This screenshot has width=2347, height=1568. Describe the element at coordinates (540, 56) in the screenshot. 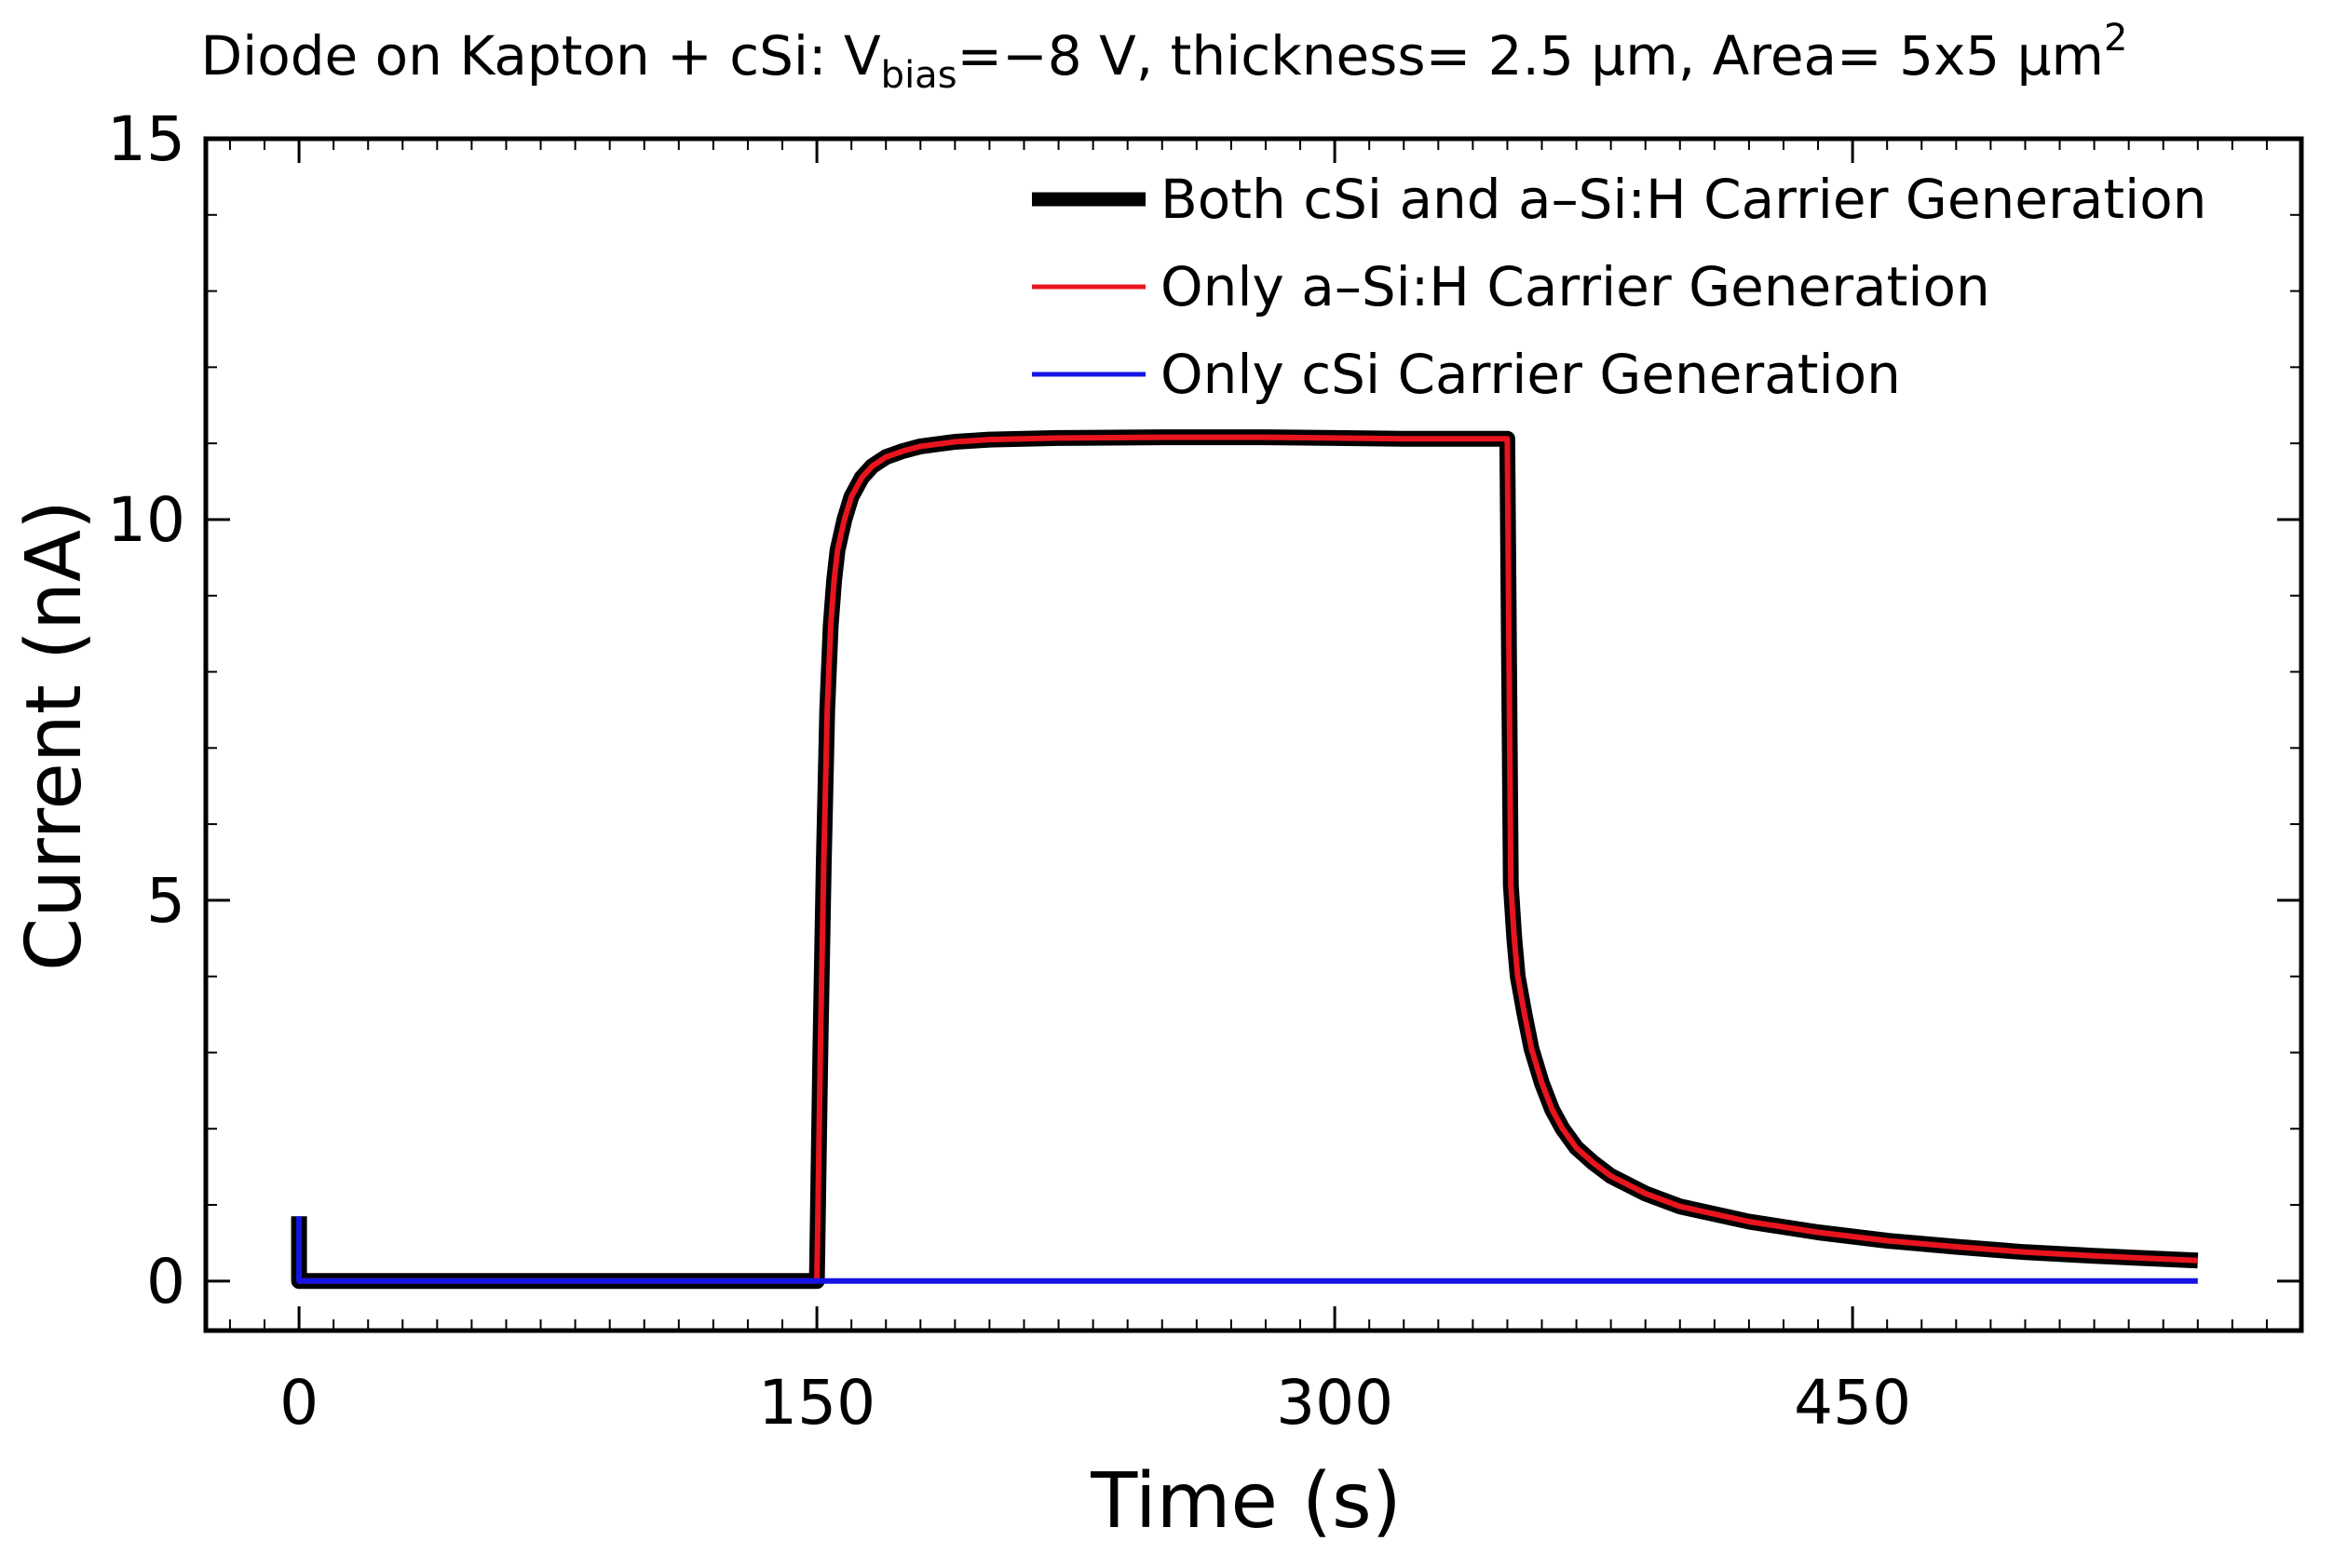

I see `chart-title-main: Diode on Kapton + cSi: V` at that location.